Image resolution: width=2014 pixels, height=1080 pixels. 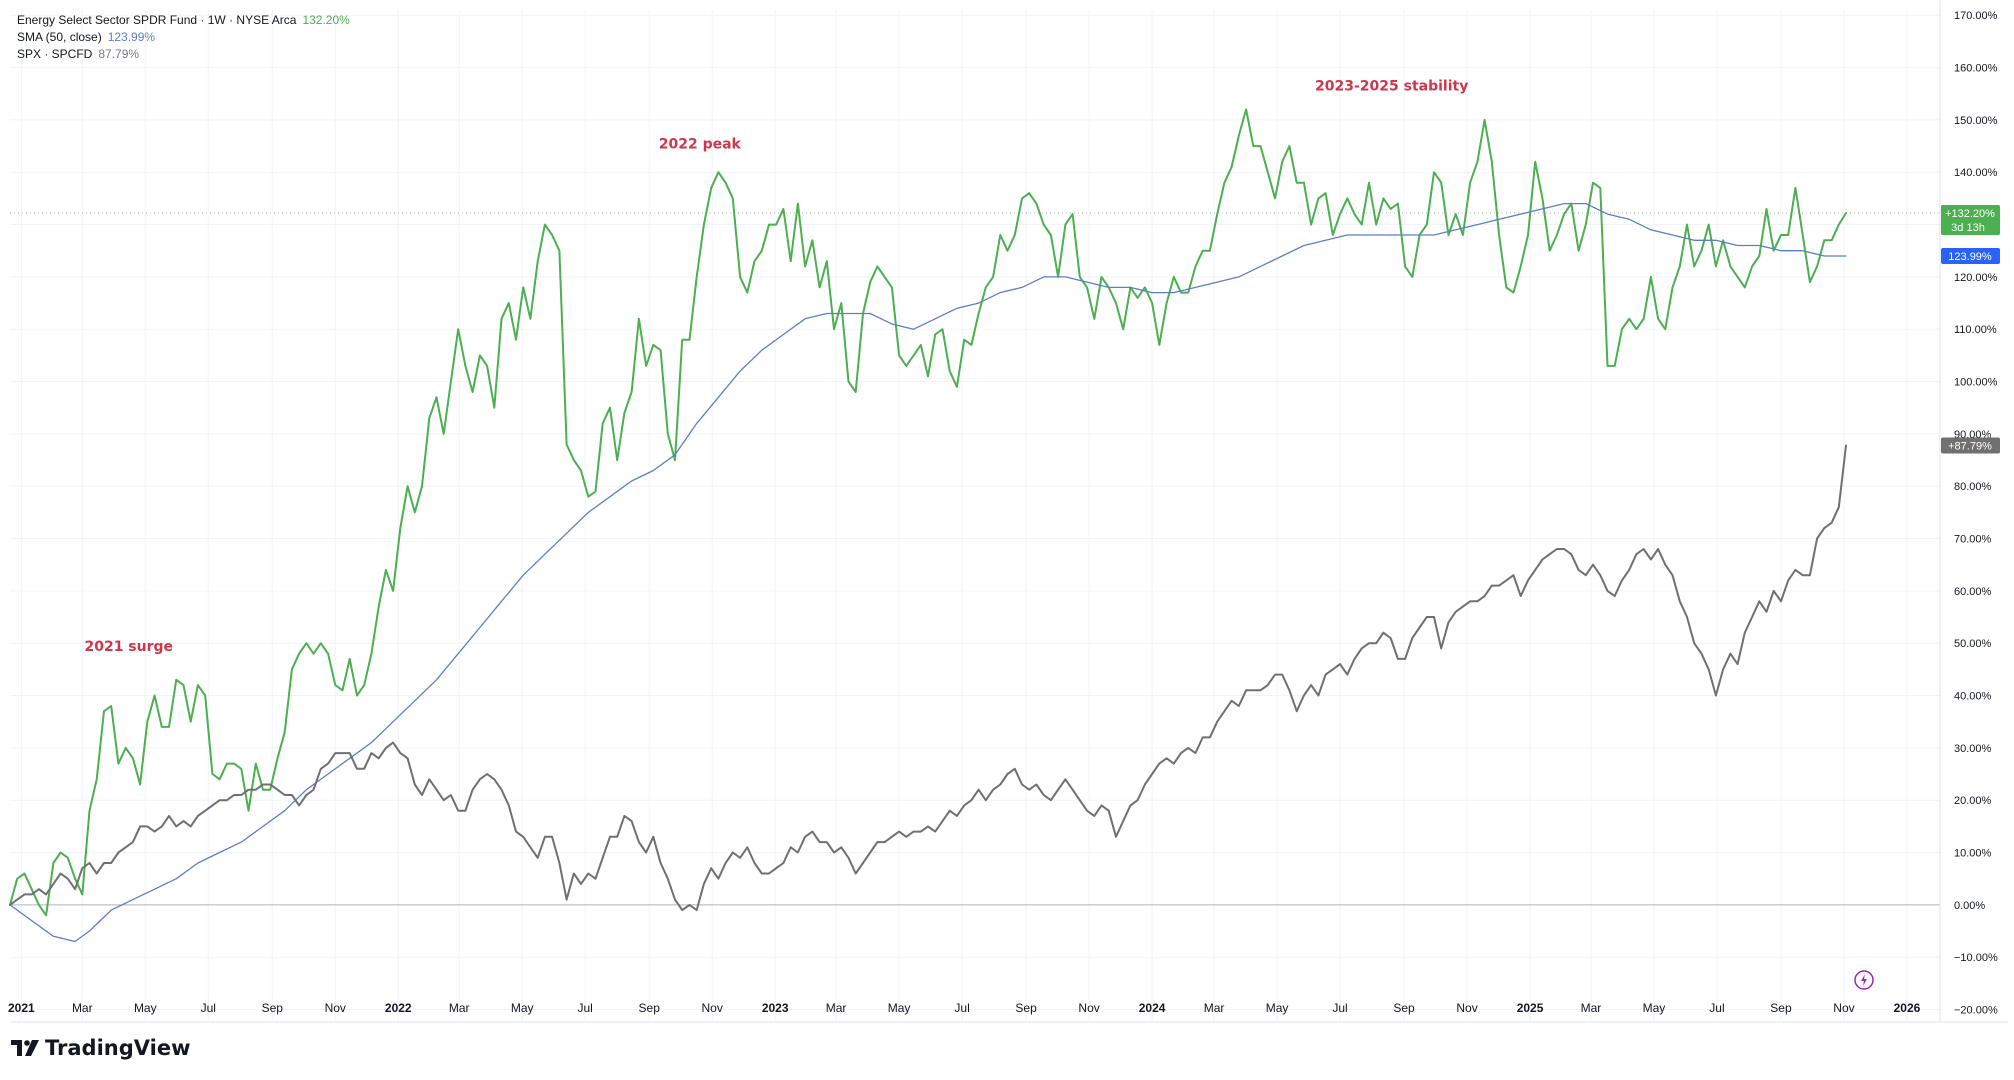 What do you see at coordinates (1973, 487) in the screenshot?
I see `y-tick-label: 80.00%` at bounding box center [1973, 487].